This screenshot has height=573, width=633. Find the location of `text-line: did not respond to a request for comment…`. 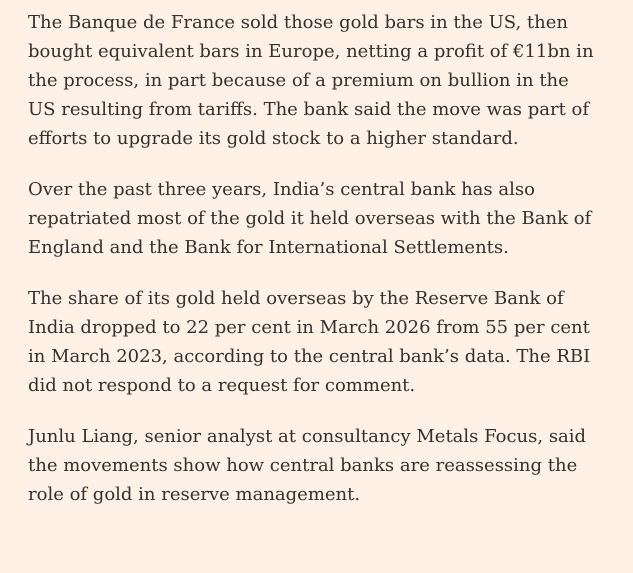

text-line: did not respond to a request for comment… is located at coordinates (222, 385).